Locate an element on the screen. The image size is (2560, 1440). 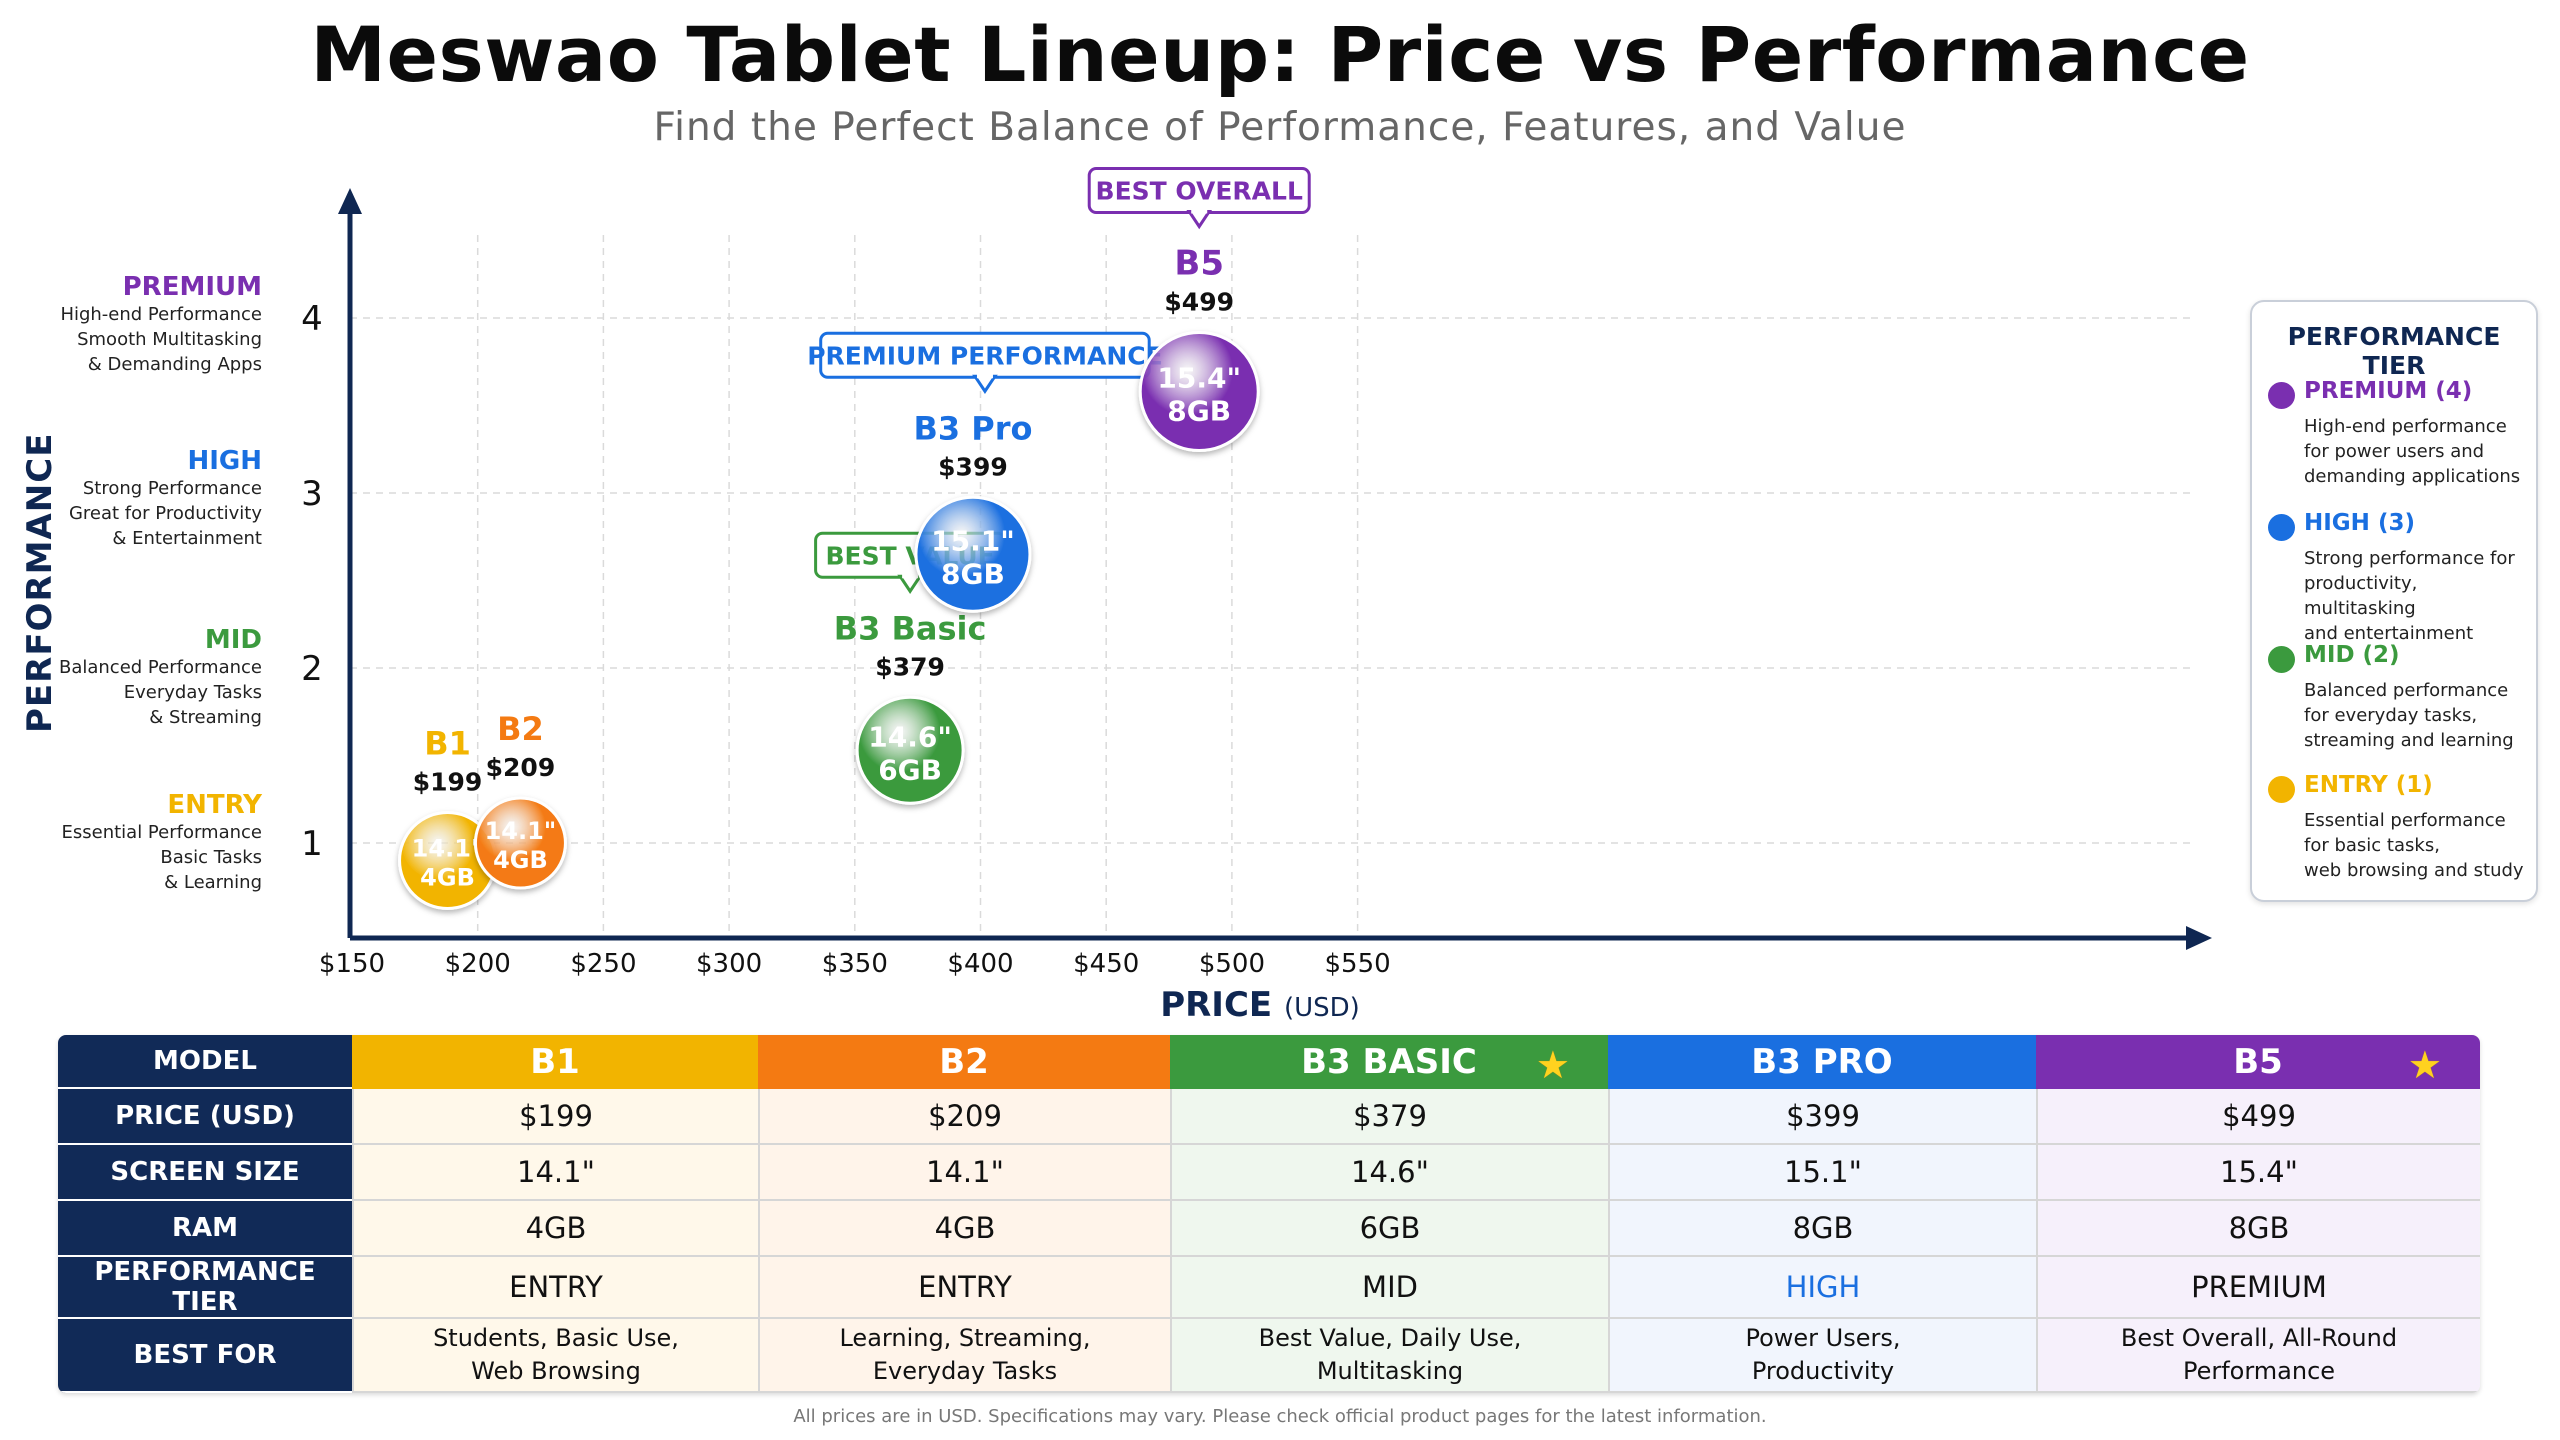
column-header-label: B5 is located at coordinates (2258, 1062).